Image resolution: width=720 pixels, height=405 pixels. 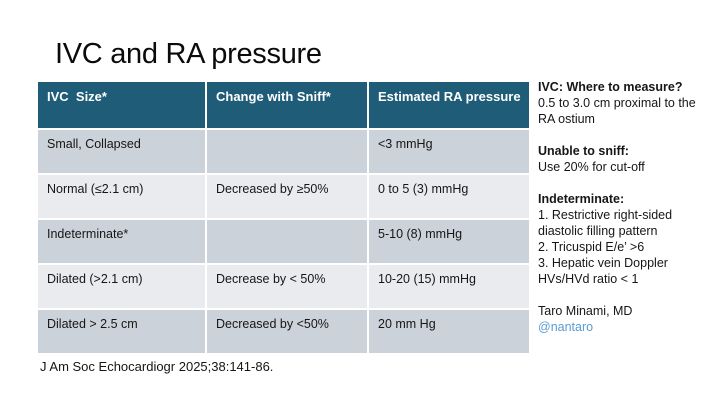 I want to click on cell-estimated-ra-pressure: 5-10 (8) mmHg, so click(x=449, y=241).